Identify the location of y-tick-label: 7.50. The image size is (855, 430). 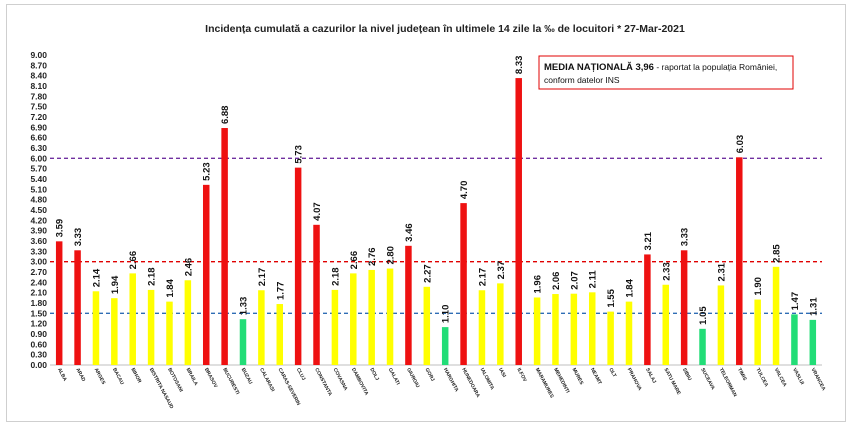
(38, 107).